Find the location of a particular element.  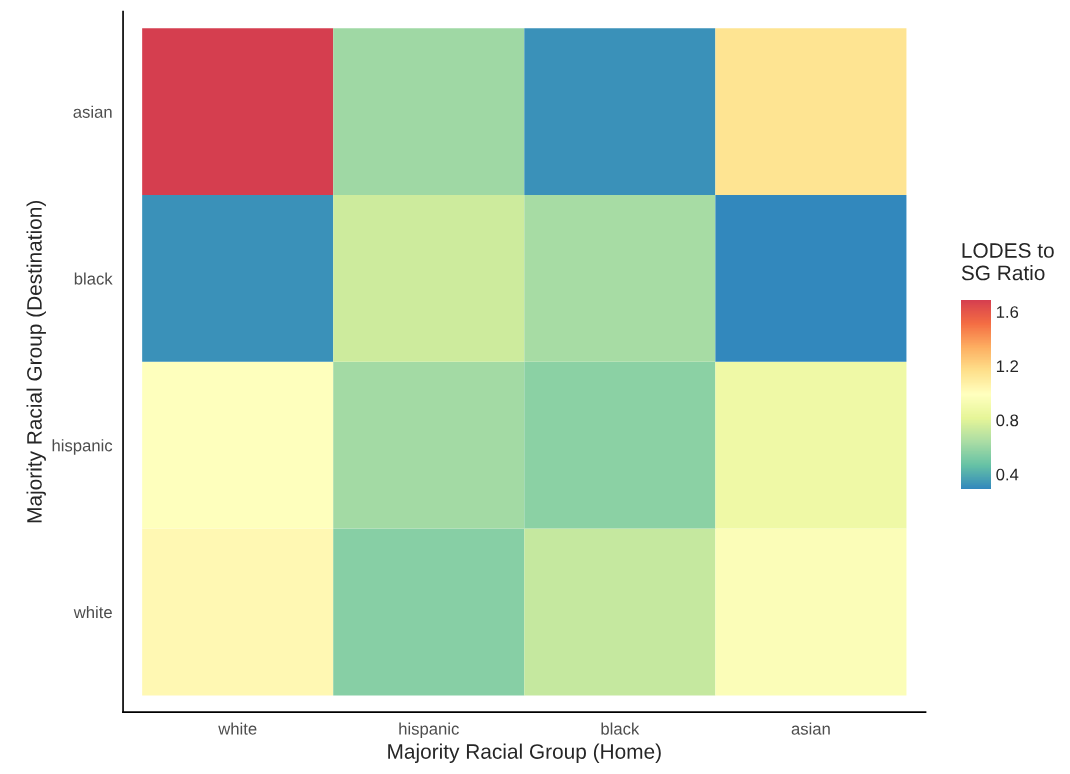

y-tick-label: hispanic is located at coordinates (82, 447).